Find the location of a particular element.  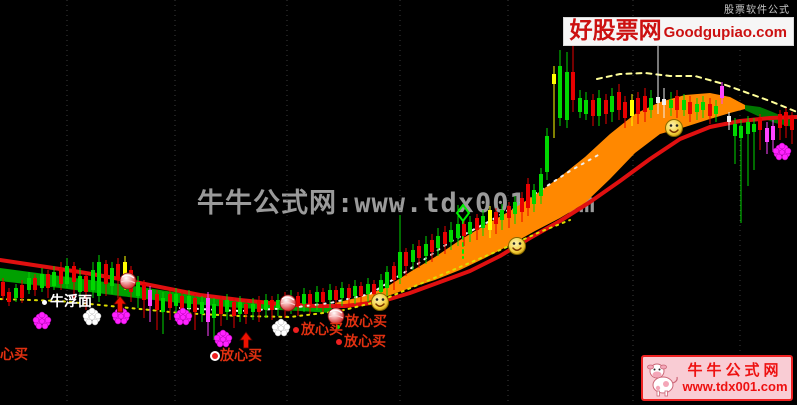

ball-markers is located at coordinates (232, 298).